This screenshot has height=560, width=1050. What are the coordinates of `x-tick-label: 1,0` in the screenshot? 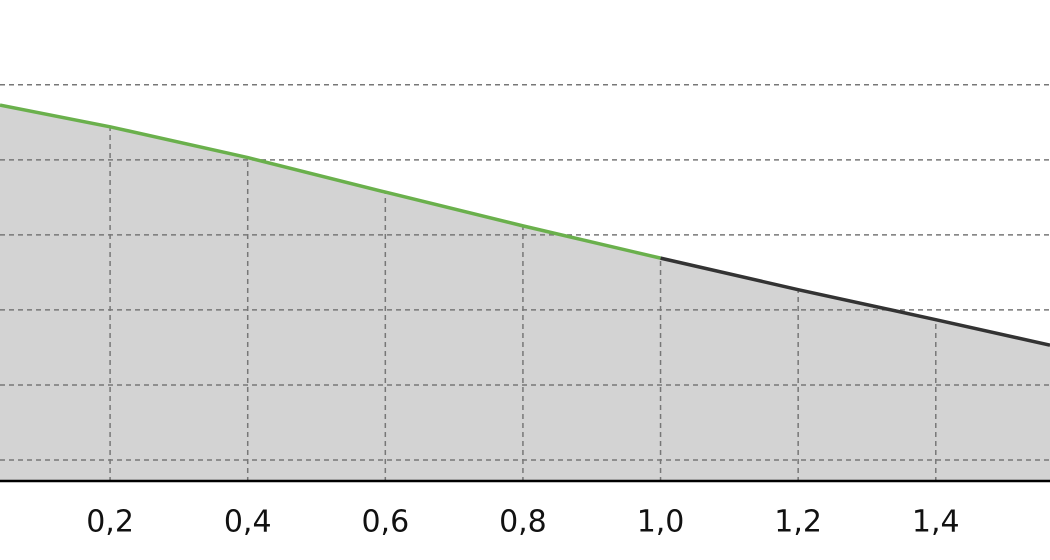 It's located at (661, 522).